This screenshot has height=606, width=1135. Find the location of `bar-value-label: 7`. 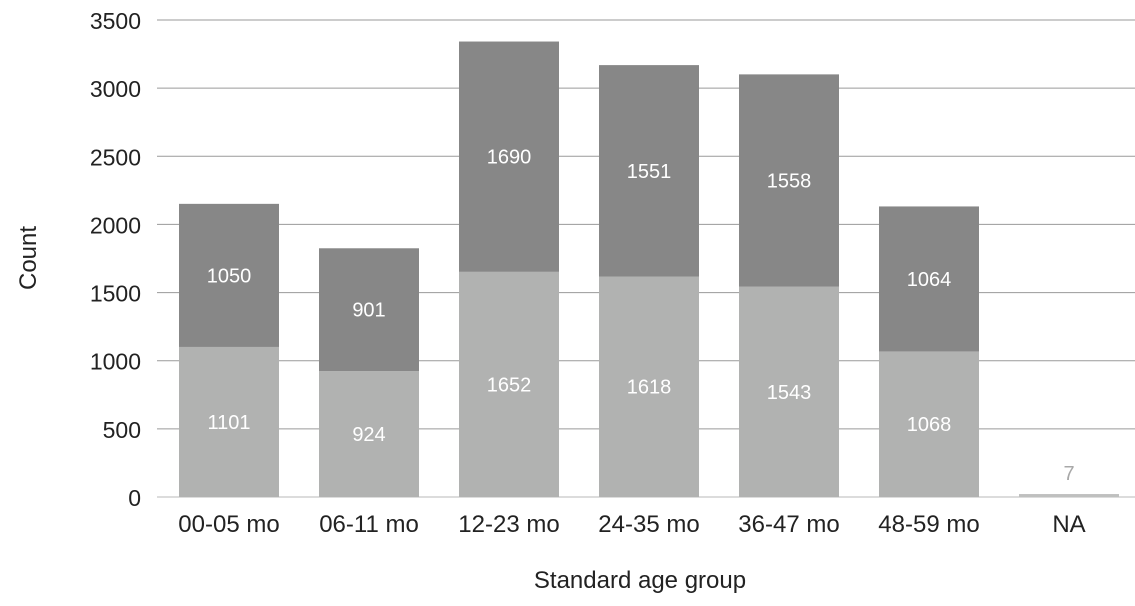

bar-value-label: 7 is located at coordinates (1068, 474).